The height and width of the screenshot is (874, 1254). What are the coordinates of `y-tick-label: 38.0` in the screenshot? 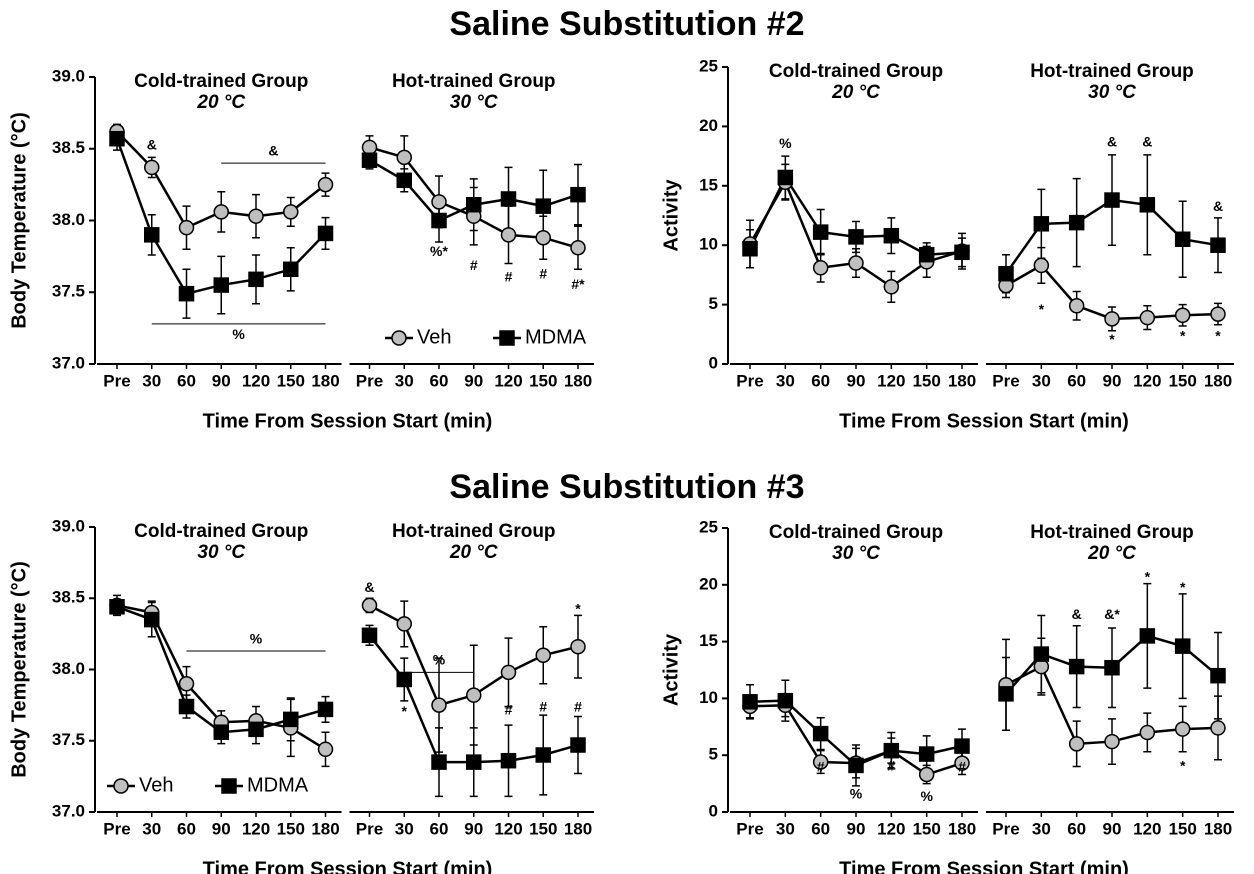 It's located at (68, 219).